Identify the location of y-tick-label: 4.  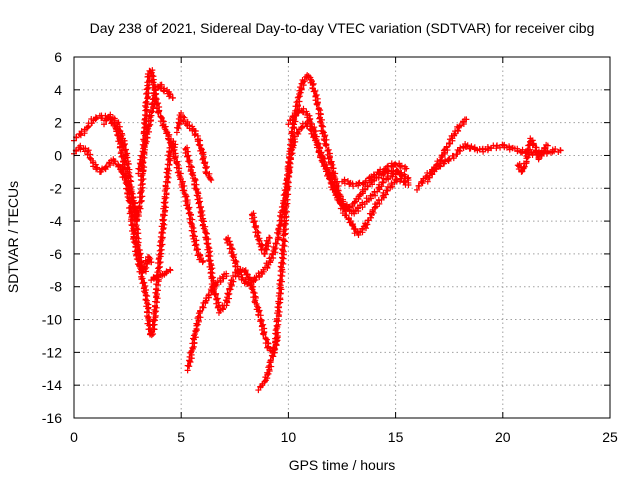
(58, 90).